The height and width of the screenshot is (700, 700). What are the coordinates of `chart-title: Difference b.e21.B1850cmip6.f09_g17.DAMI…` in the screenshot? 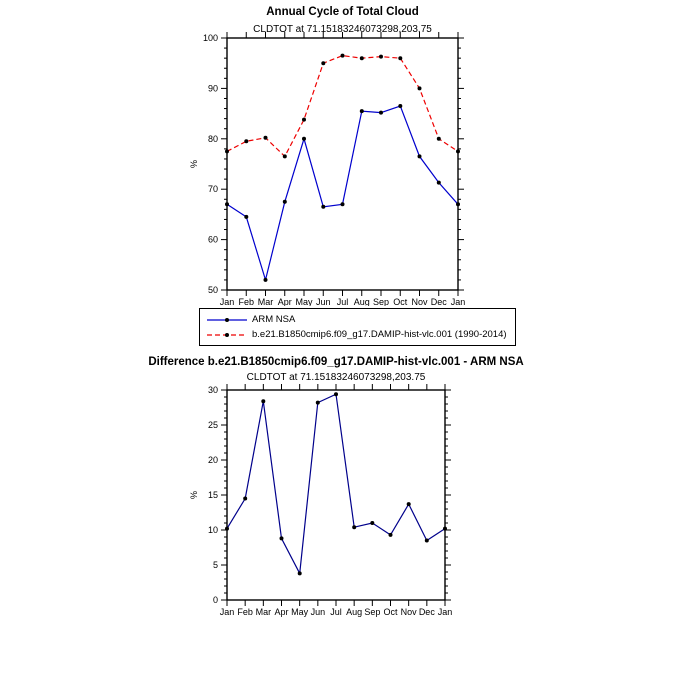 It's located at (335, 362).